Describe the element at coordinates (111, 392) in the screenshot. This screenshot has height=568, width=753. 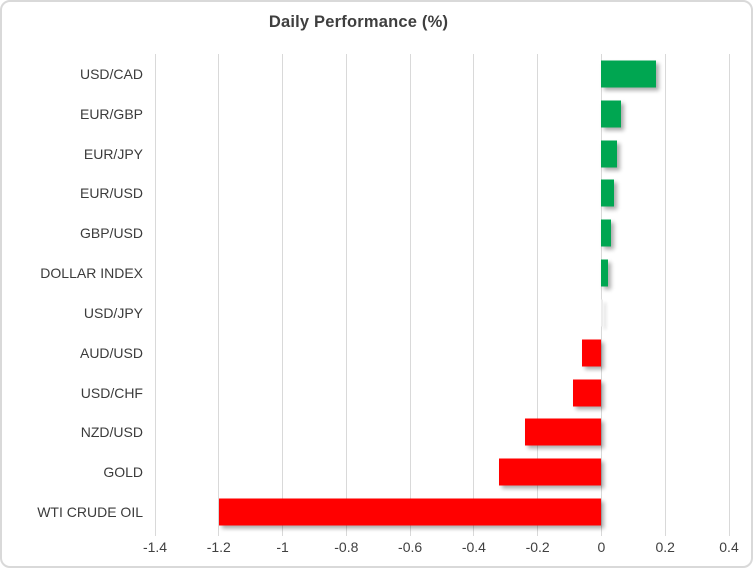
I see `category-label: USD/CHF` at that location.